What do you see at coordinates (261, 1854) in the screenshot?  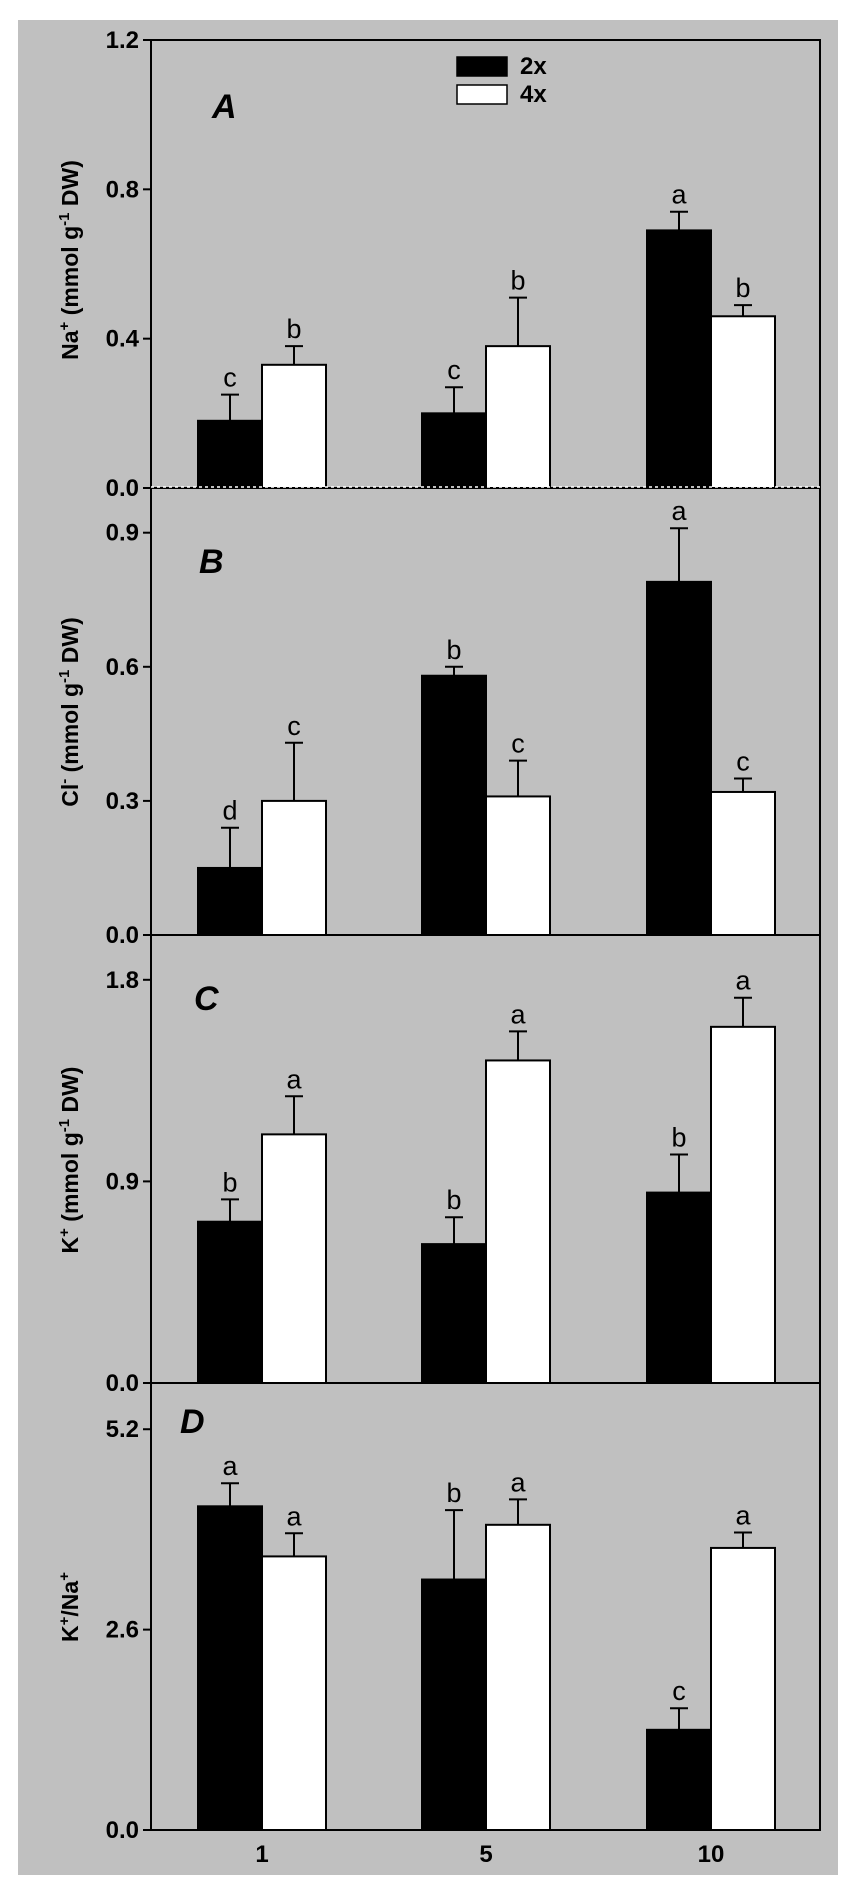 I see `x-tick-label: 1` at bounding box center [261, 1854].